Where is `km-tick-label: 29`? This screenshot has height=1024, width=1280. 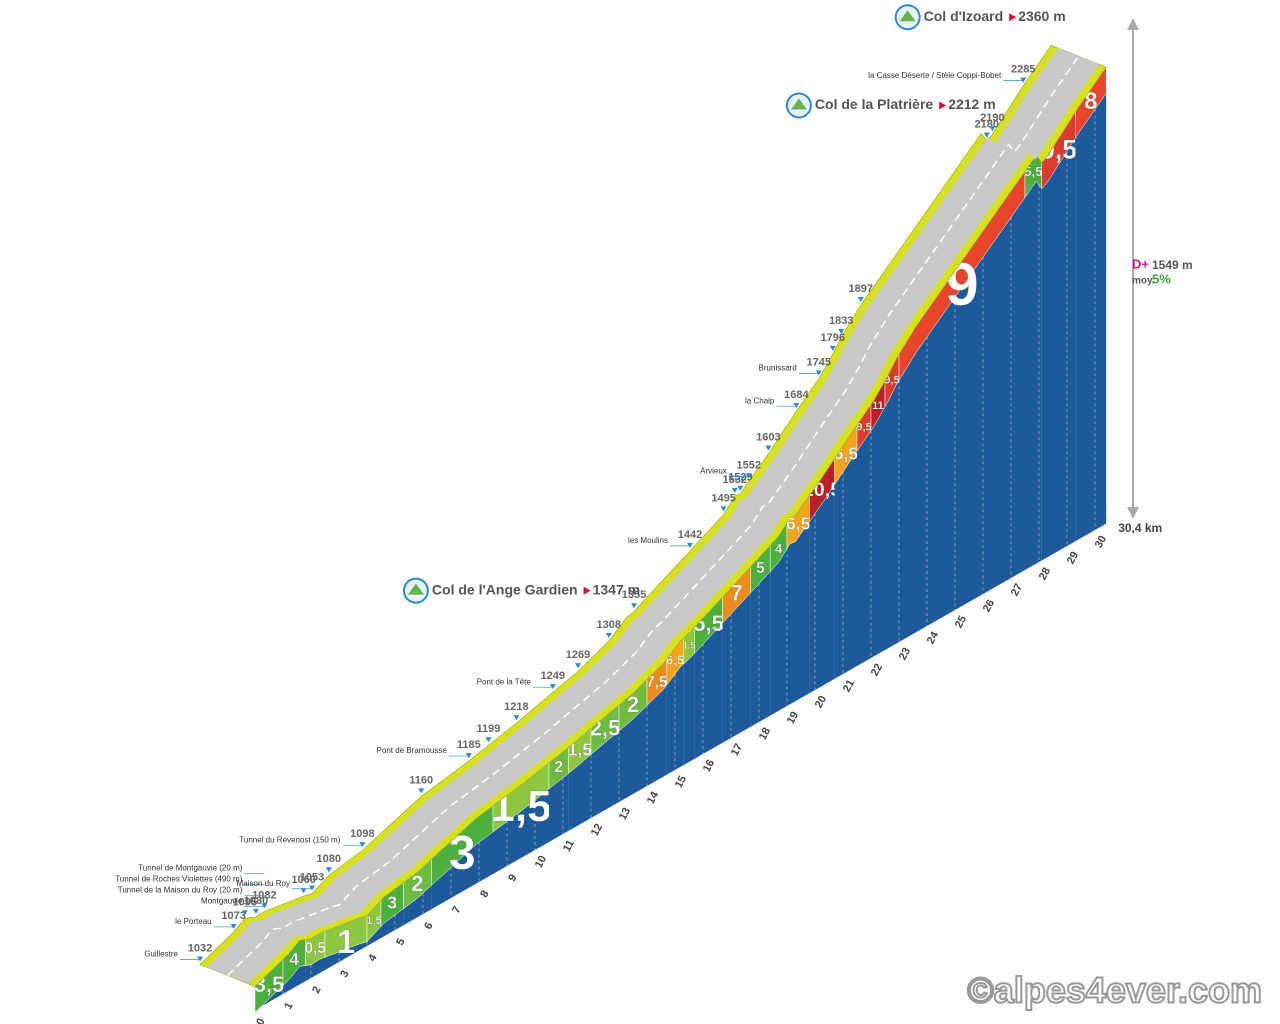
km-tick-label: 29 is located at coordinates (1073, 558).